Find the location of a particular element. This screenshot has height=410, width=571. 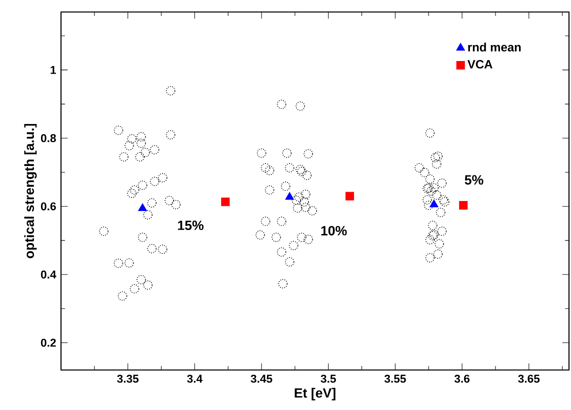

legend-label: VCA is located at coordinates (479, 64).